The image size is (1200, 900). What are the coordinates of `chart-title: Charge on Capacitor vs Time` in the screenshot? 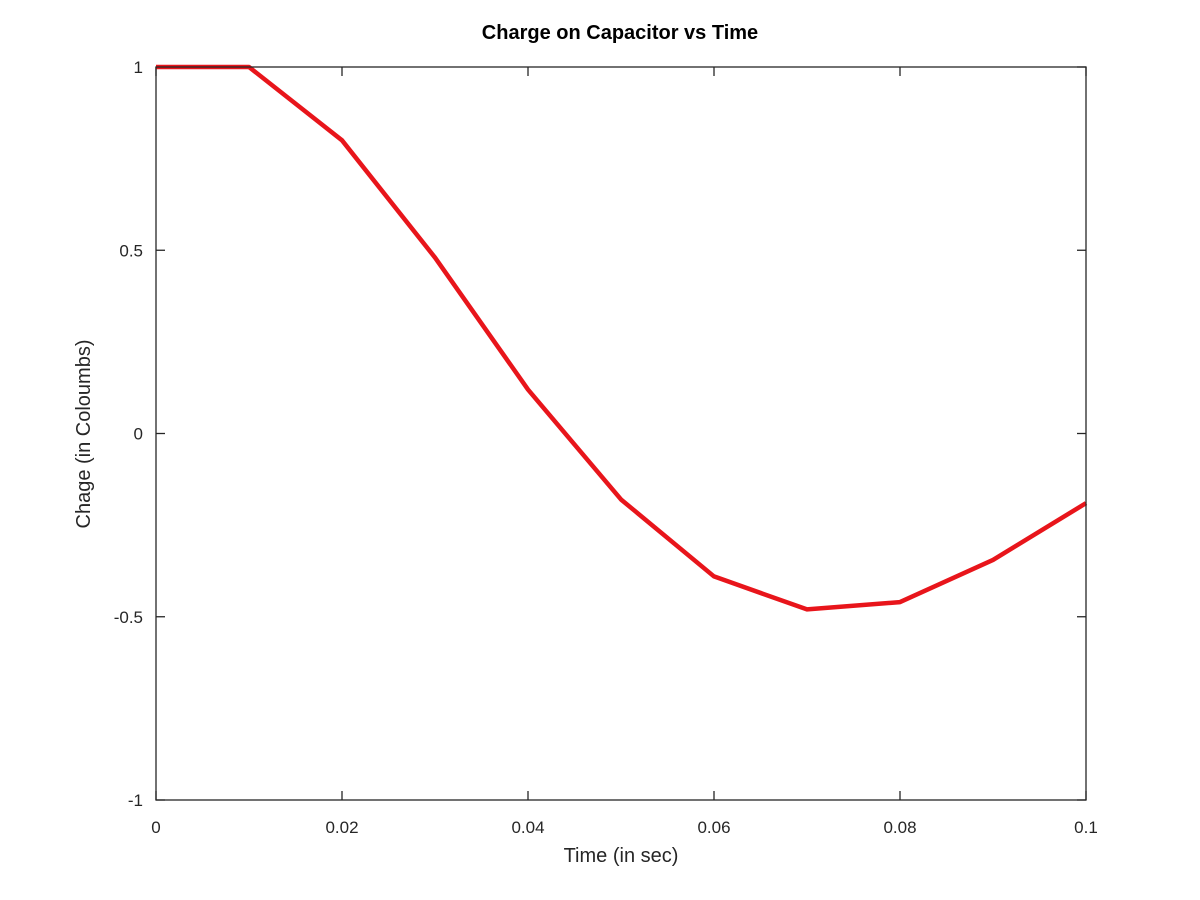 It's located at (620, 33).